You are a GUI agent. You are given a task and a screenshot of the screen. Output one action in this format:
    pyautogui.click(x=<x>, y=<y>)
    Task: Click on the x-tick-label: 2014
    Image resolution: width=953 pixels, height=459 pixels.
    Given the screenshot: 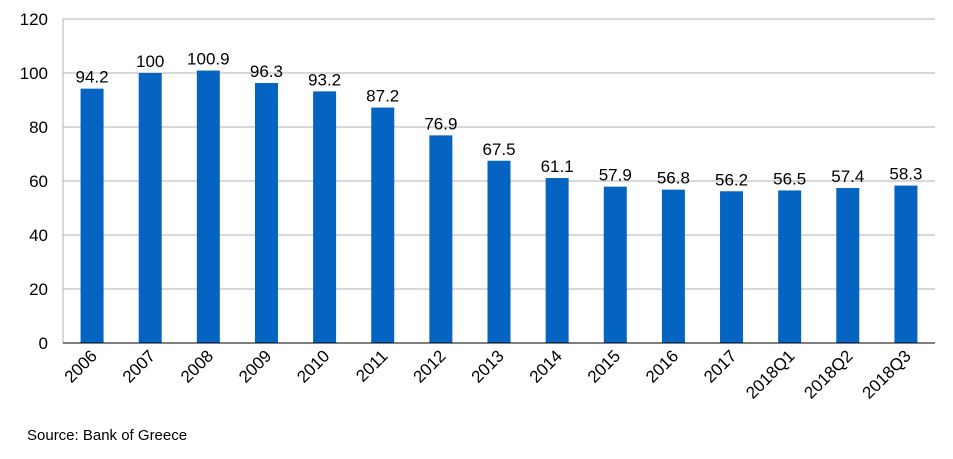 What is the action you would take?
    pyautogui.click(x=546, y=366)
    